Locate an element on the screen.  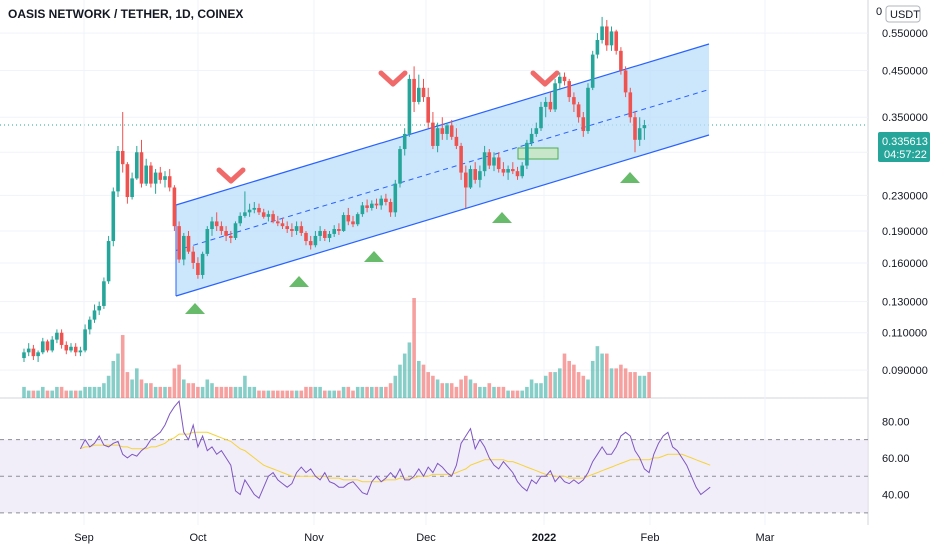
volume-bars is located at coordinates (336, 348).